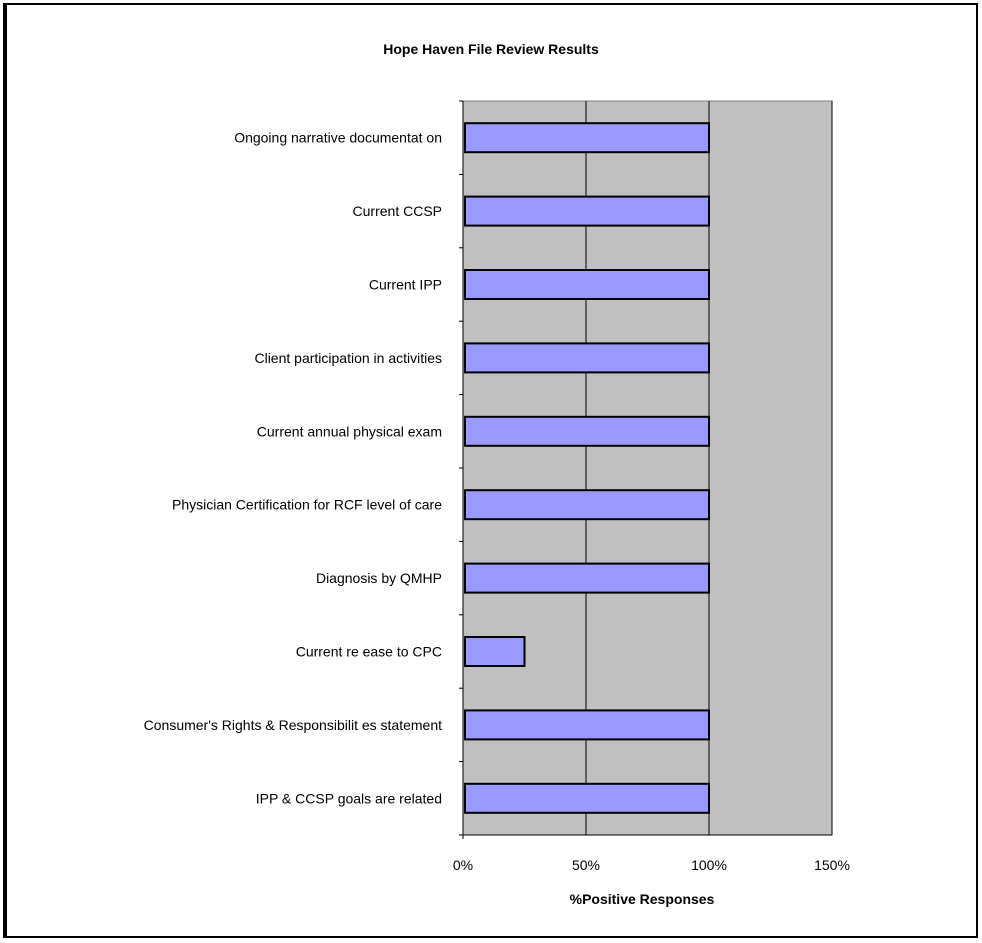  What do you see at coordinates (349, 798) in the screenshot?
I see `category-label-9: IPP & CCSP goals are related` at bounding box center [349, 798].